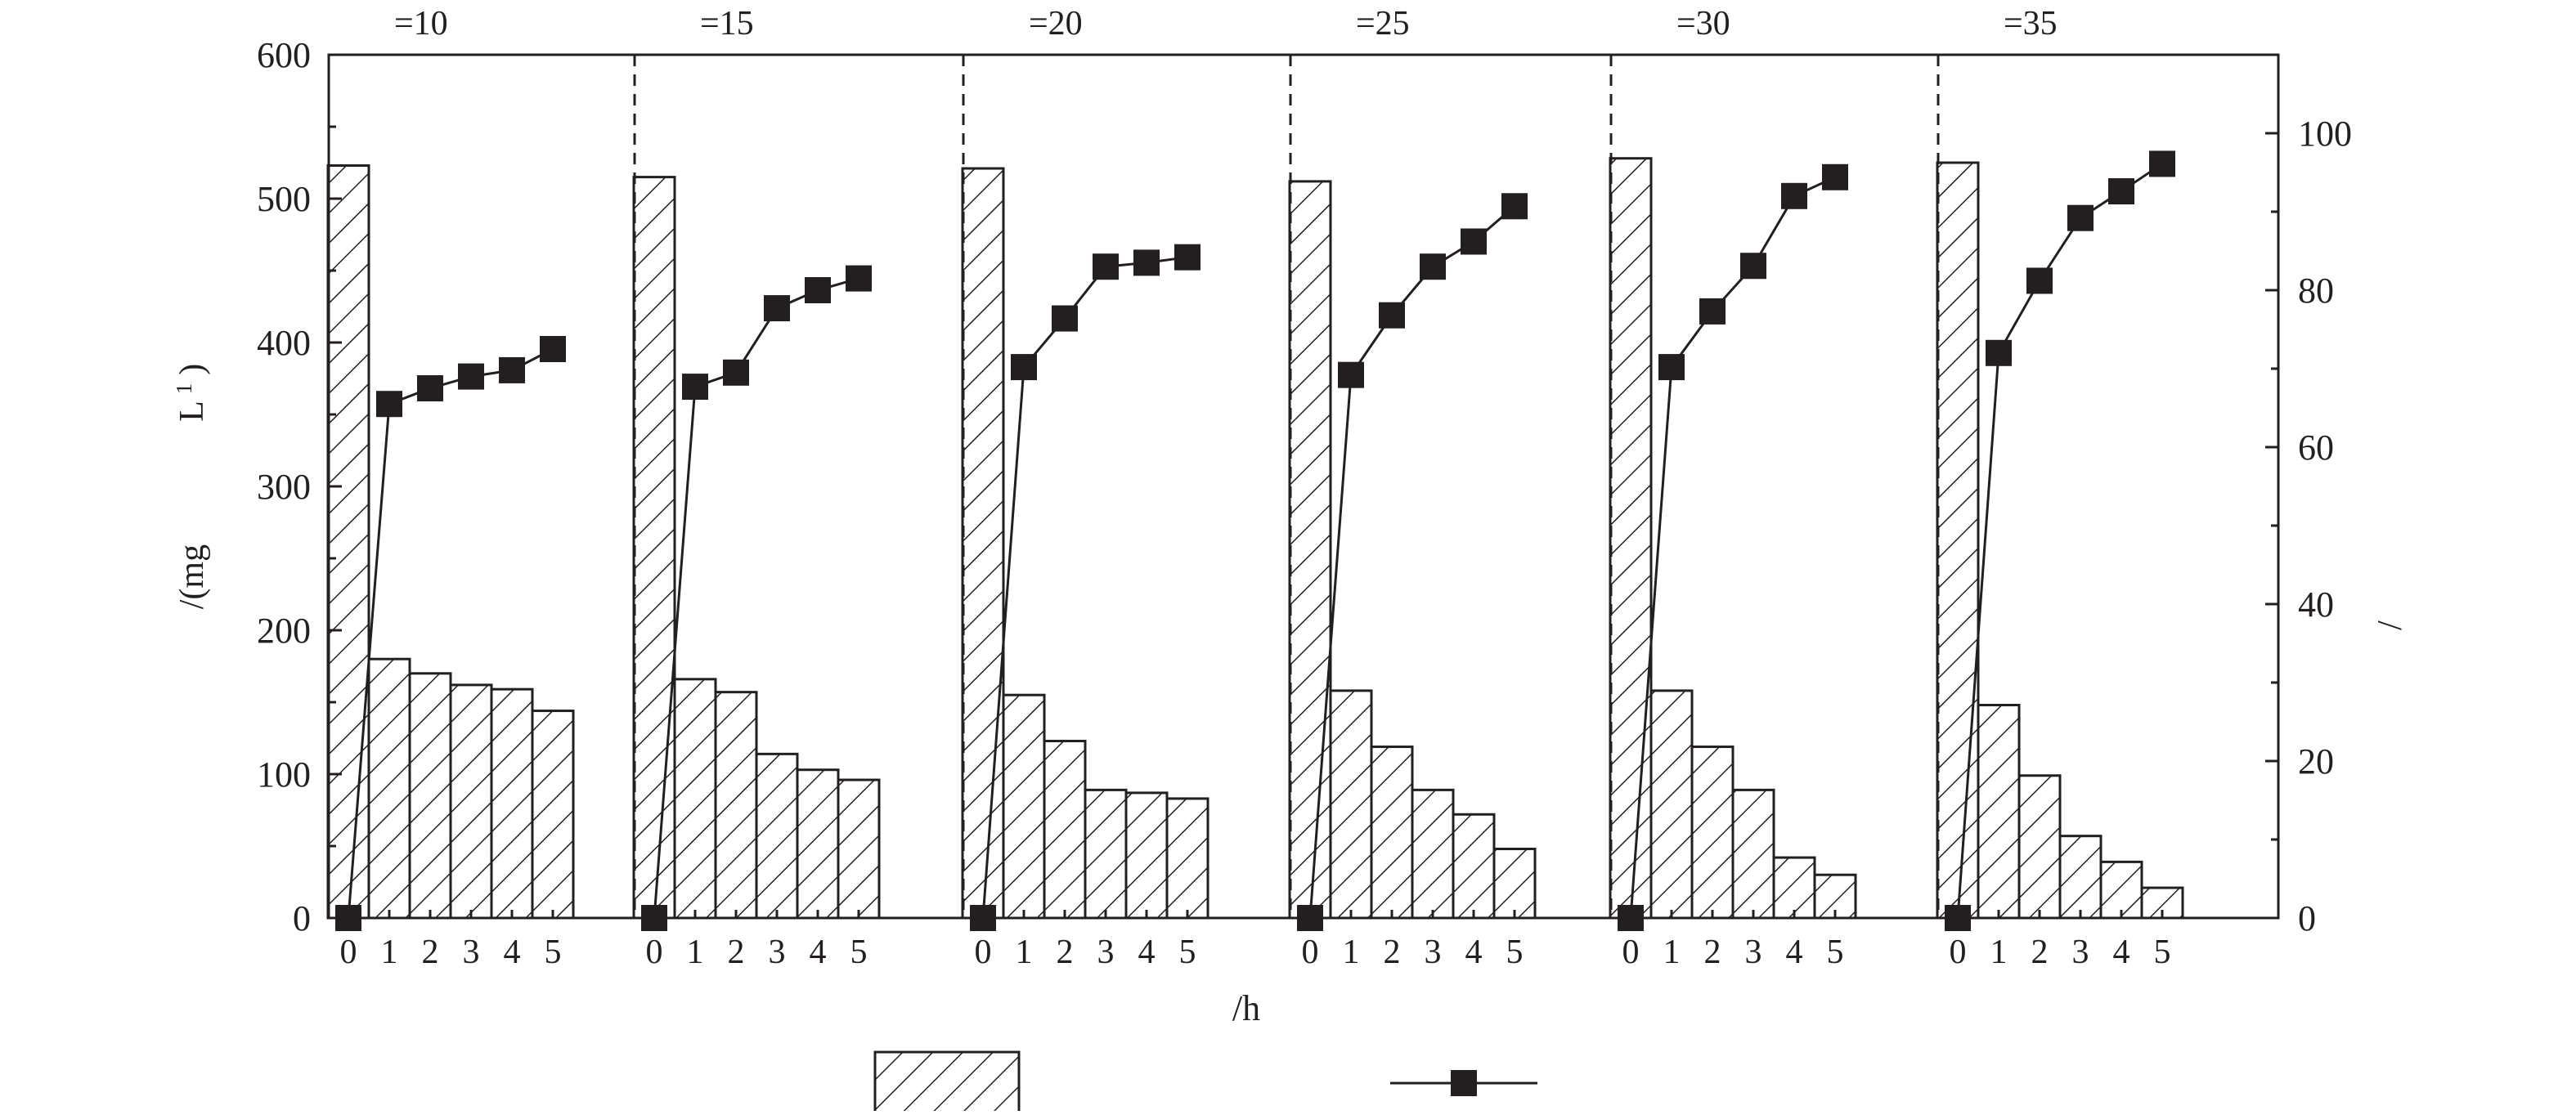 This screenshot has width=2576, height=1115. Describe the element at coordinates (859, 952) in the screenshot. I see `x-tick-label-panel2-5: 5` at that location.